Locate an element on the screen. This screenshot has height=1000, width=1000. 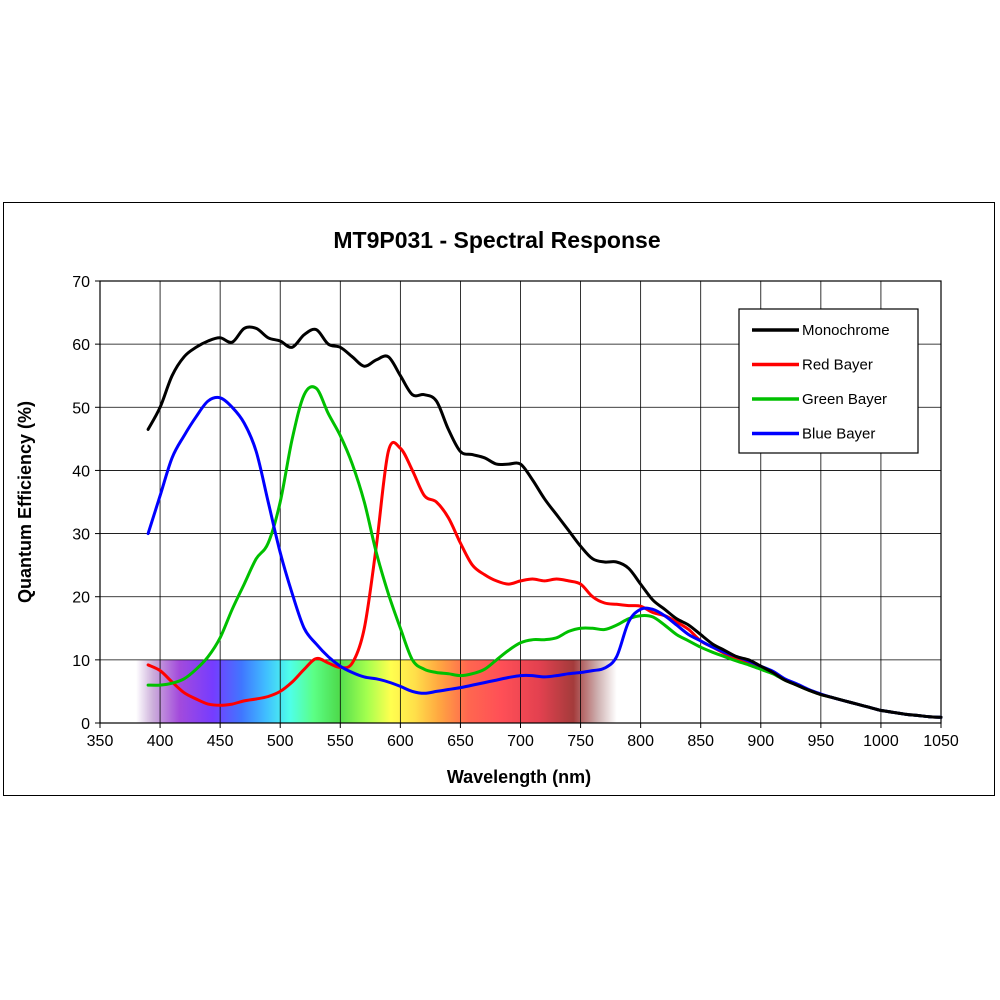
y-tick-label: 40 is located at coordinates (81, 471).